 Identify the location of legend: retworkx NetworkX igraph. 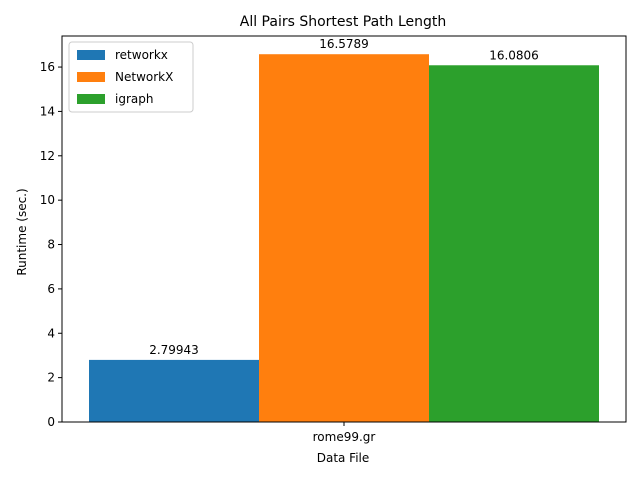
(131, 77).